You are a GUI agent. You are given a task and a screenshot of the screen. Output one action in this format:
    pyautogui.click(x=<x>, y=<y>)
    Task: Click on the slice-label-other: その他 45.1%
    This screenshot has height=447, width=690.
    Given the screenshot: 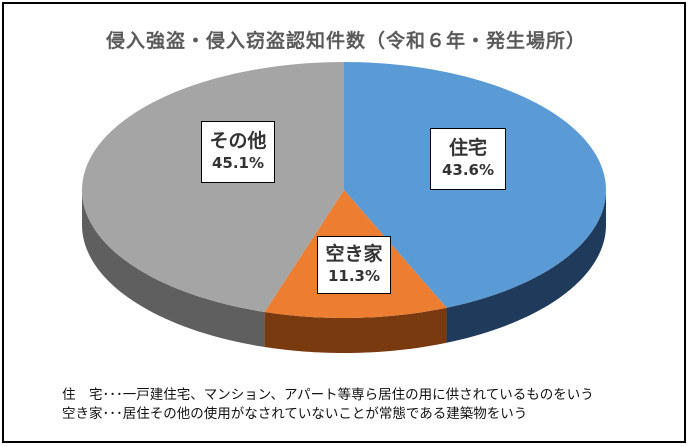 What is the action you would take?
    pyautogui.click(x=238, y=152)
    